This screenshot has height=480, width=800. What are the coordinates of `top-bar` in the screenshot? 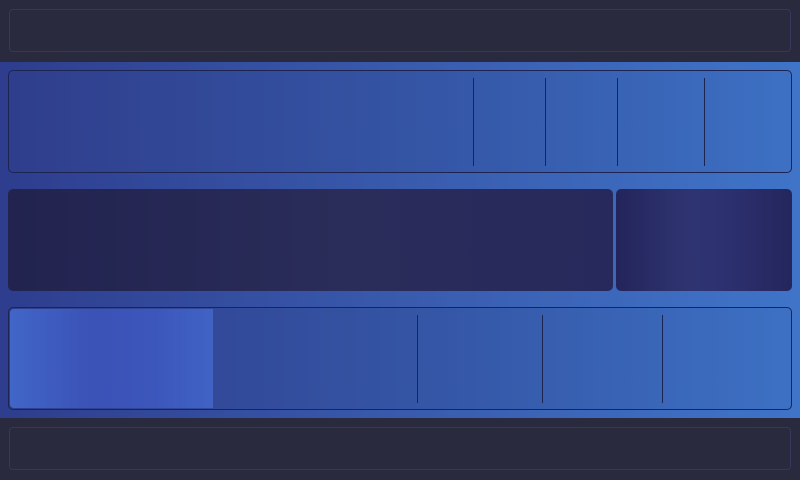 It's located at (400, 31).